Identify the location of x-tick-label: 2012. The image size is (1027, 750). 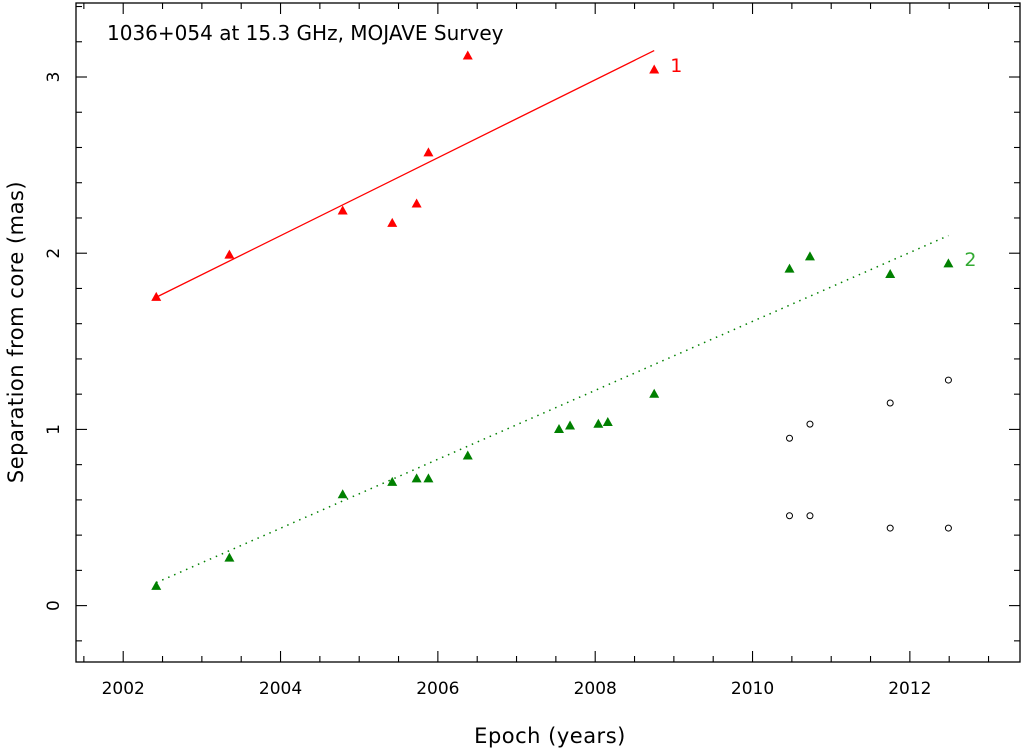
(909, 689).